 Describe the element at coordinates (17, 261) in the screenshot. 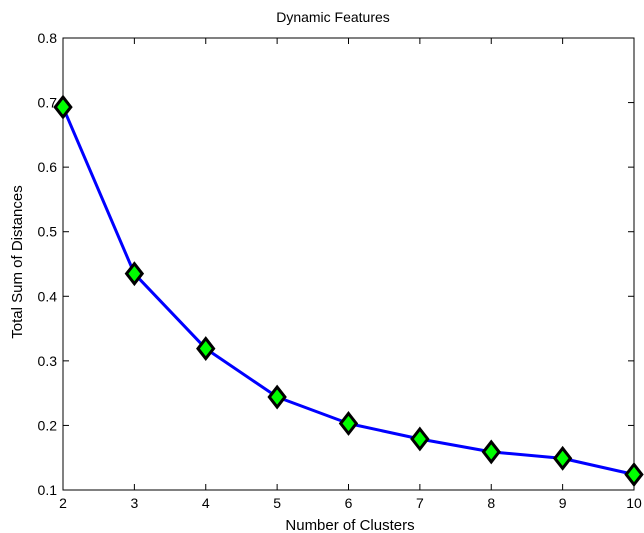

I see `y-axis-label: Total Sum of Distances` at that location.